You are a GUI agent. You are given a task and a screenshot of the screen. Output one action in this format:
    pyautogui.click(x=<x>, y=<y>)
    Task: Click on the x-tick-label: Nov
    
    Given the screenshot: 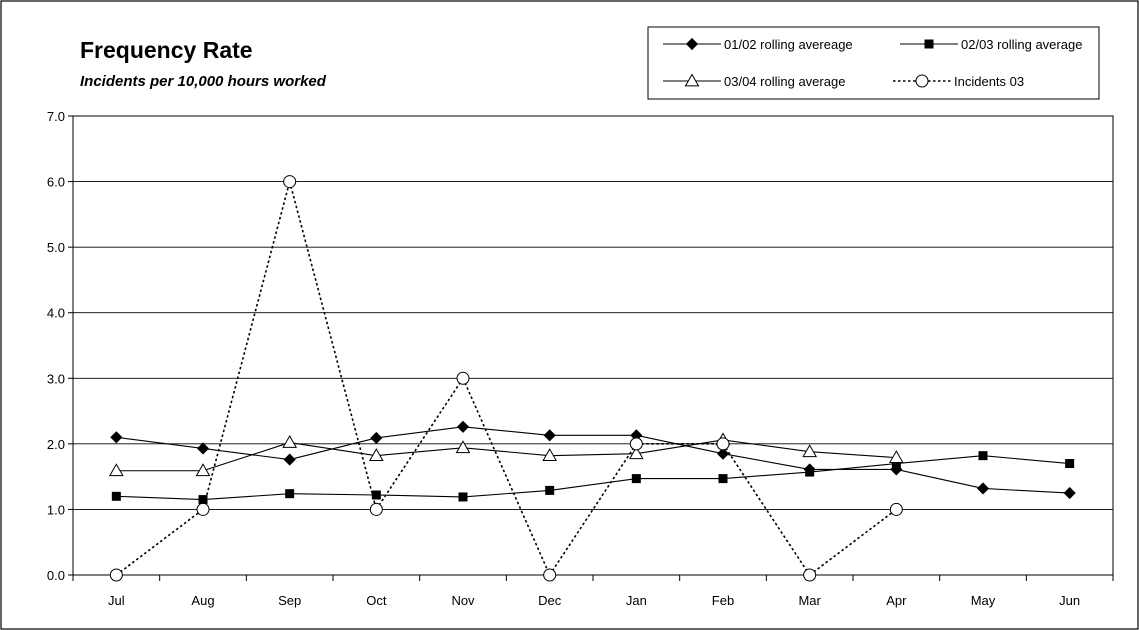 What is the action you would take?
    pyautogui.click(x=463, y=600)
    